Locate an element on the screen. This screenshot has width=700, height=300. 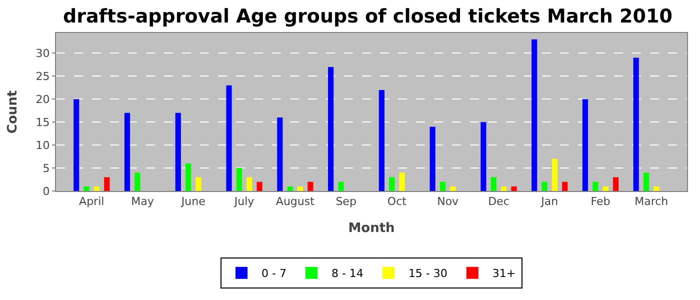
x-tick-label: August is located at coordinates (296, 201).